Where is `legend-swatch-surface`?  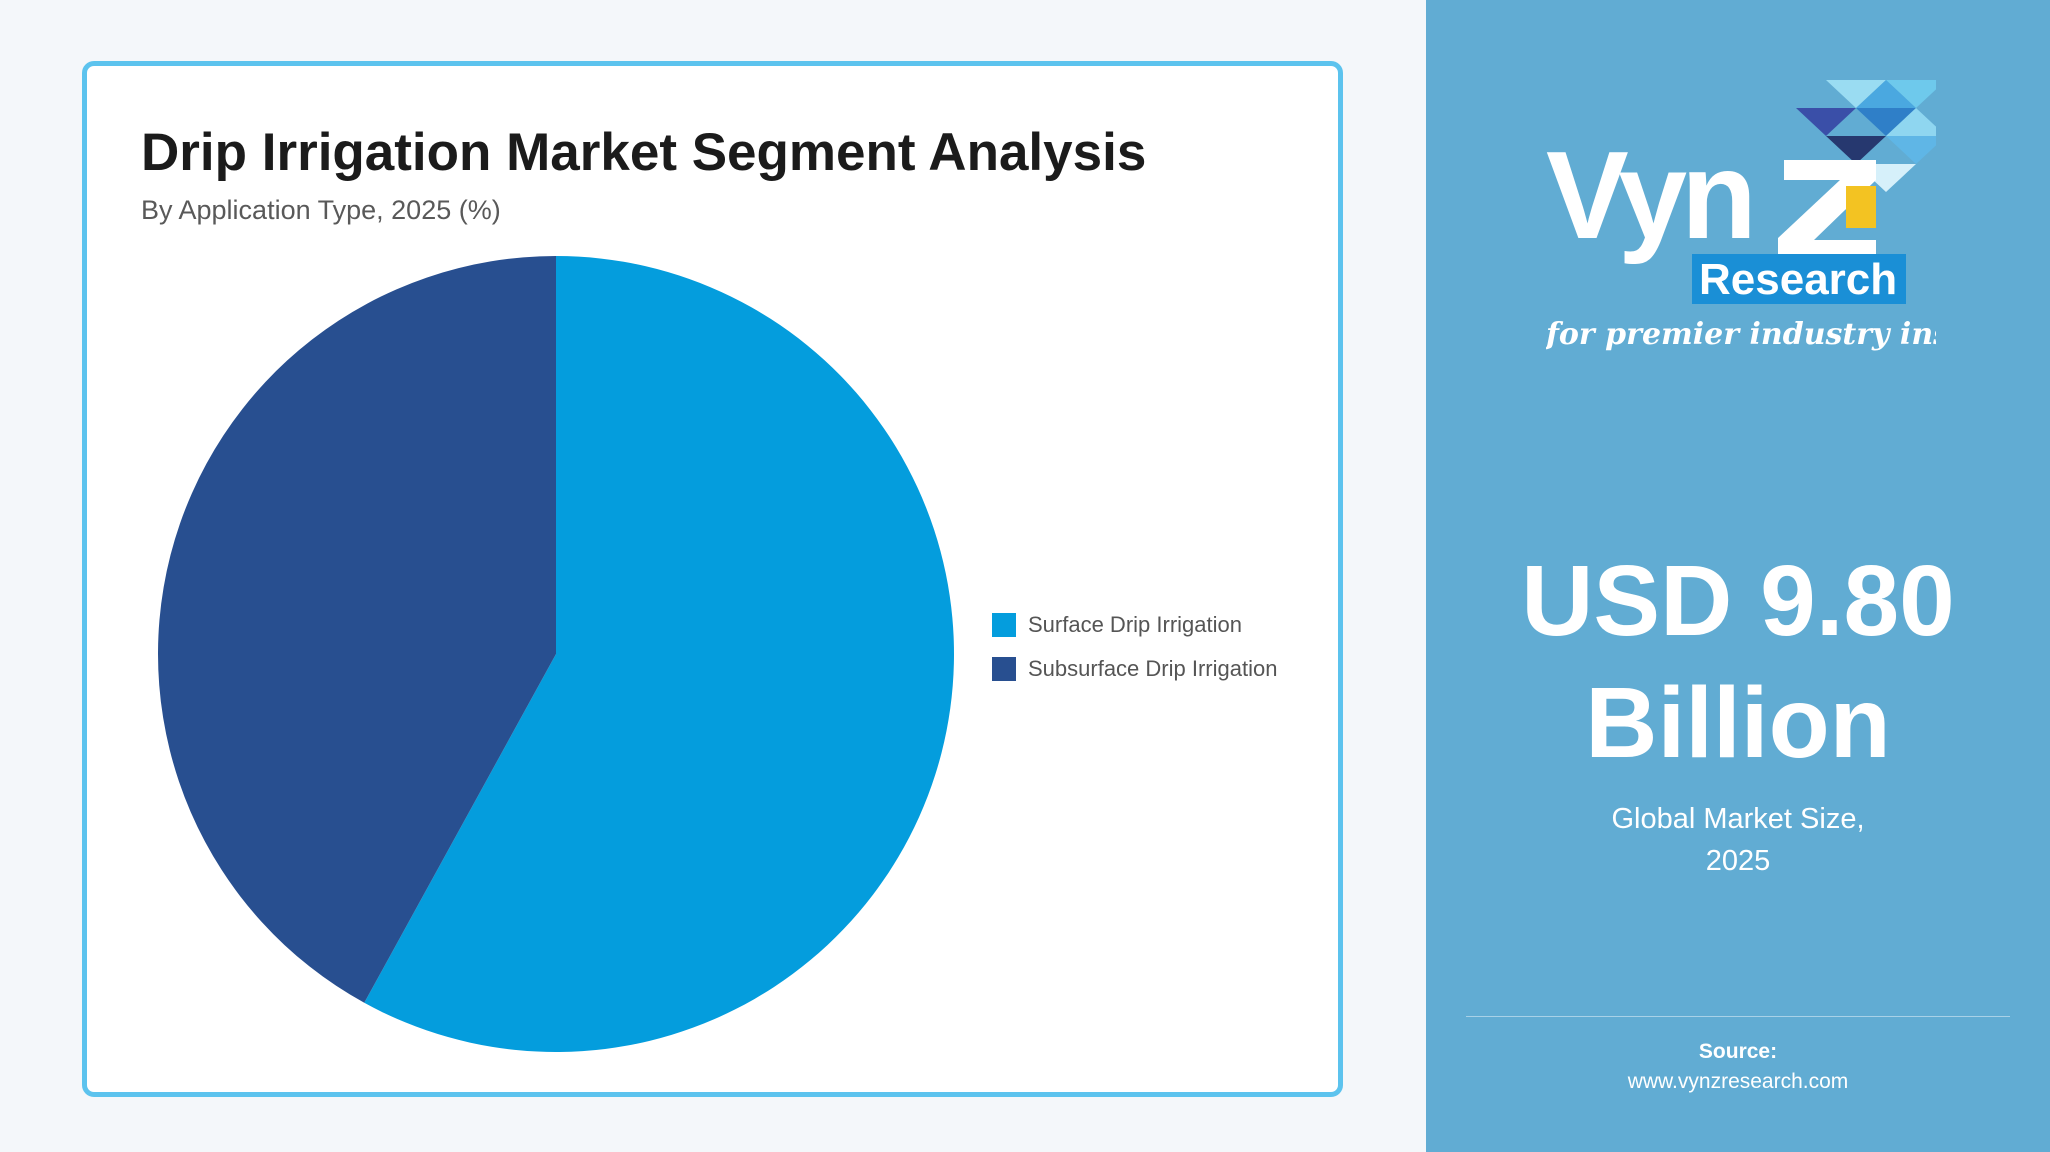 legend-swatch-surface is located at coordinates (1004, 625).